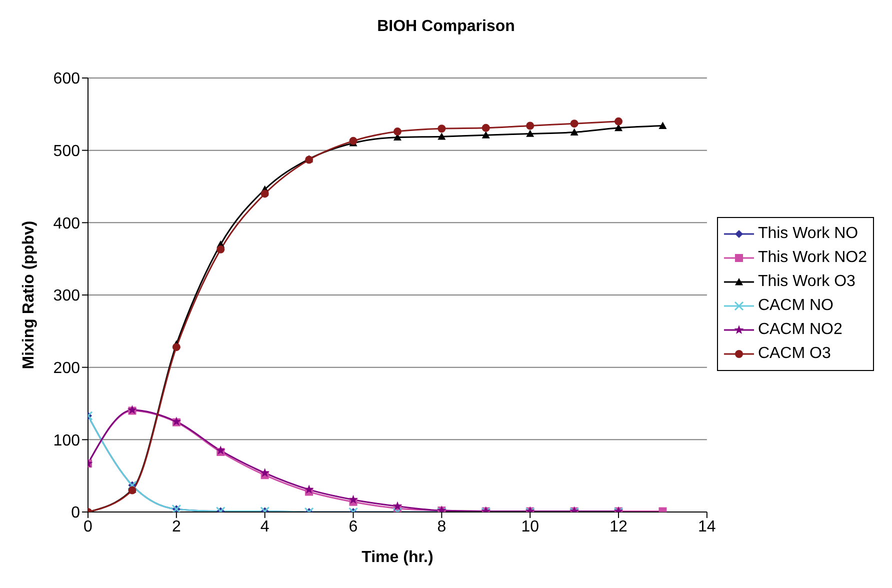  Describe the element at coordinates (807, 282) in the screenshot. I see `legend-label: This Work O3` at that location.